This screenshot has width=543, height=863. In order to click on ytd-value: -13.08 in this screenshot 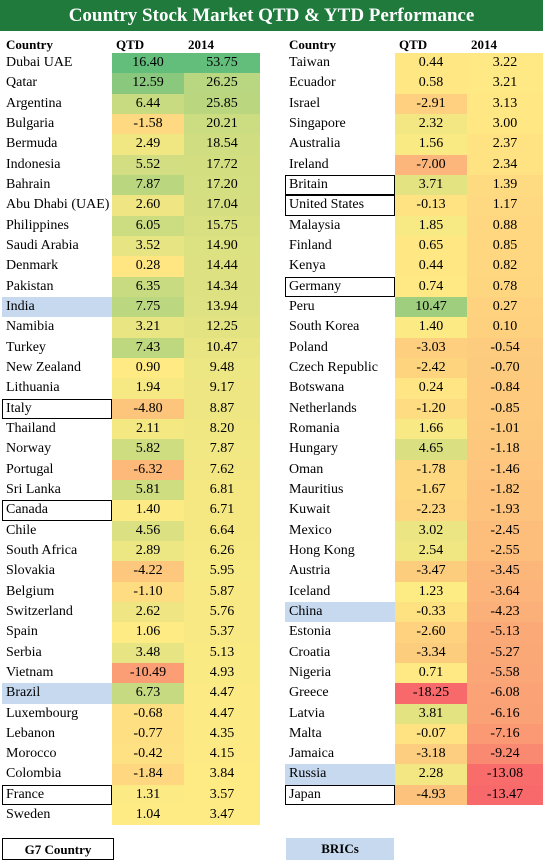, I will do `click(505, 774)`.